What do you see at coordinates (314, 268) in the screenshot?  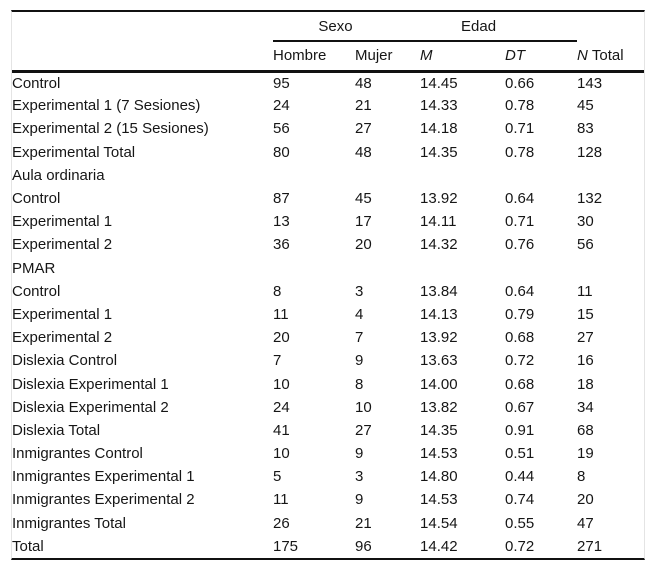 I see `cell-hombre` at bounding box center [314, 268].